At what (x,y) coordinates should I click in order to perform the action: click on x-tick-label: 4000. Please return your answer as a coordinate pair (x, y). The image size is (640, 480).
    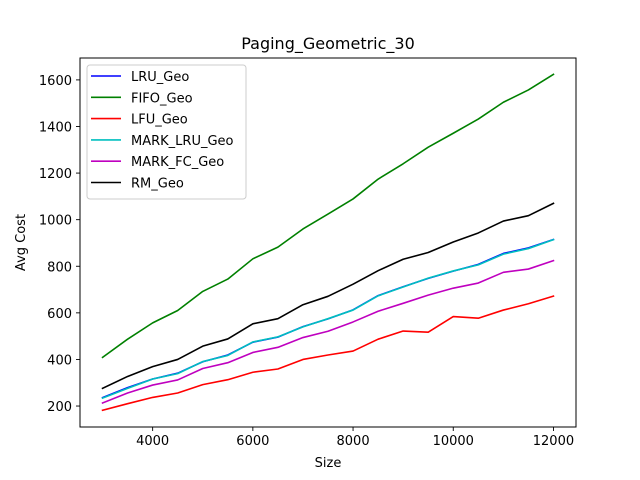
    Looking at the image, I should click on (152, 441).